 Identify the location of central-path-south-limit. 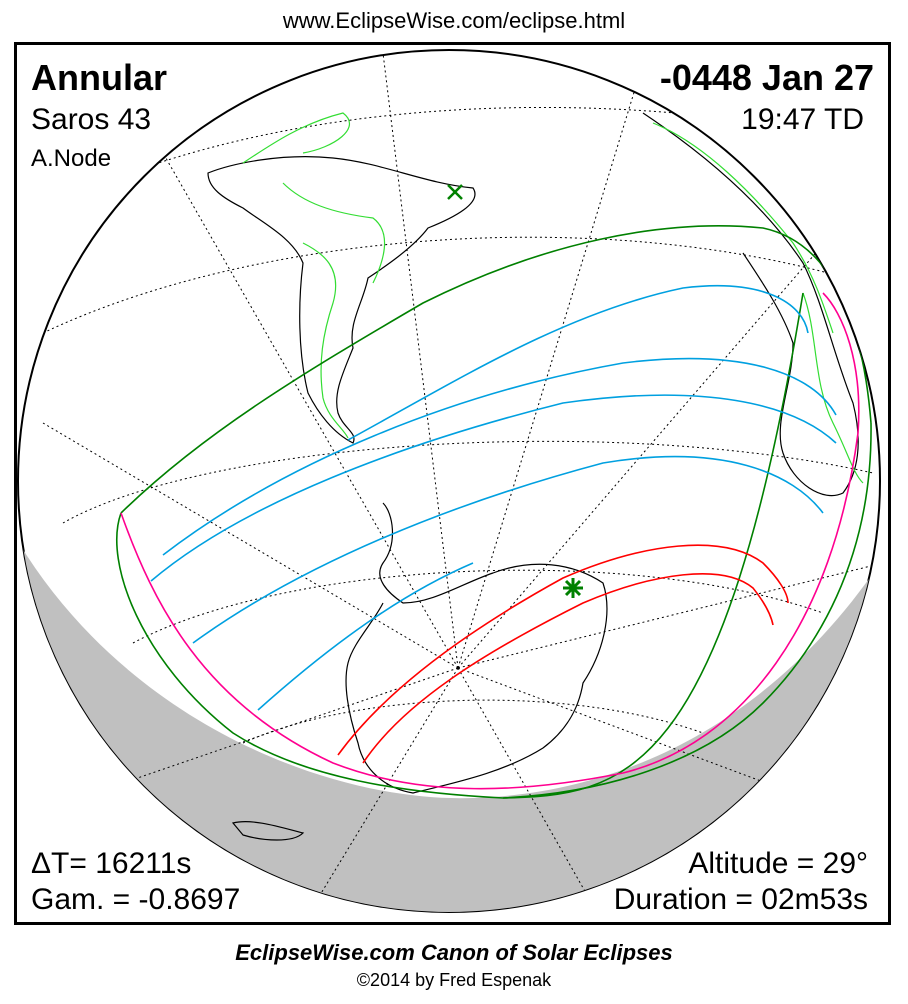
(568, 668).